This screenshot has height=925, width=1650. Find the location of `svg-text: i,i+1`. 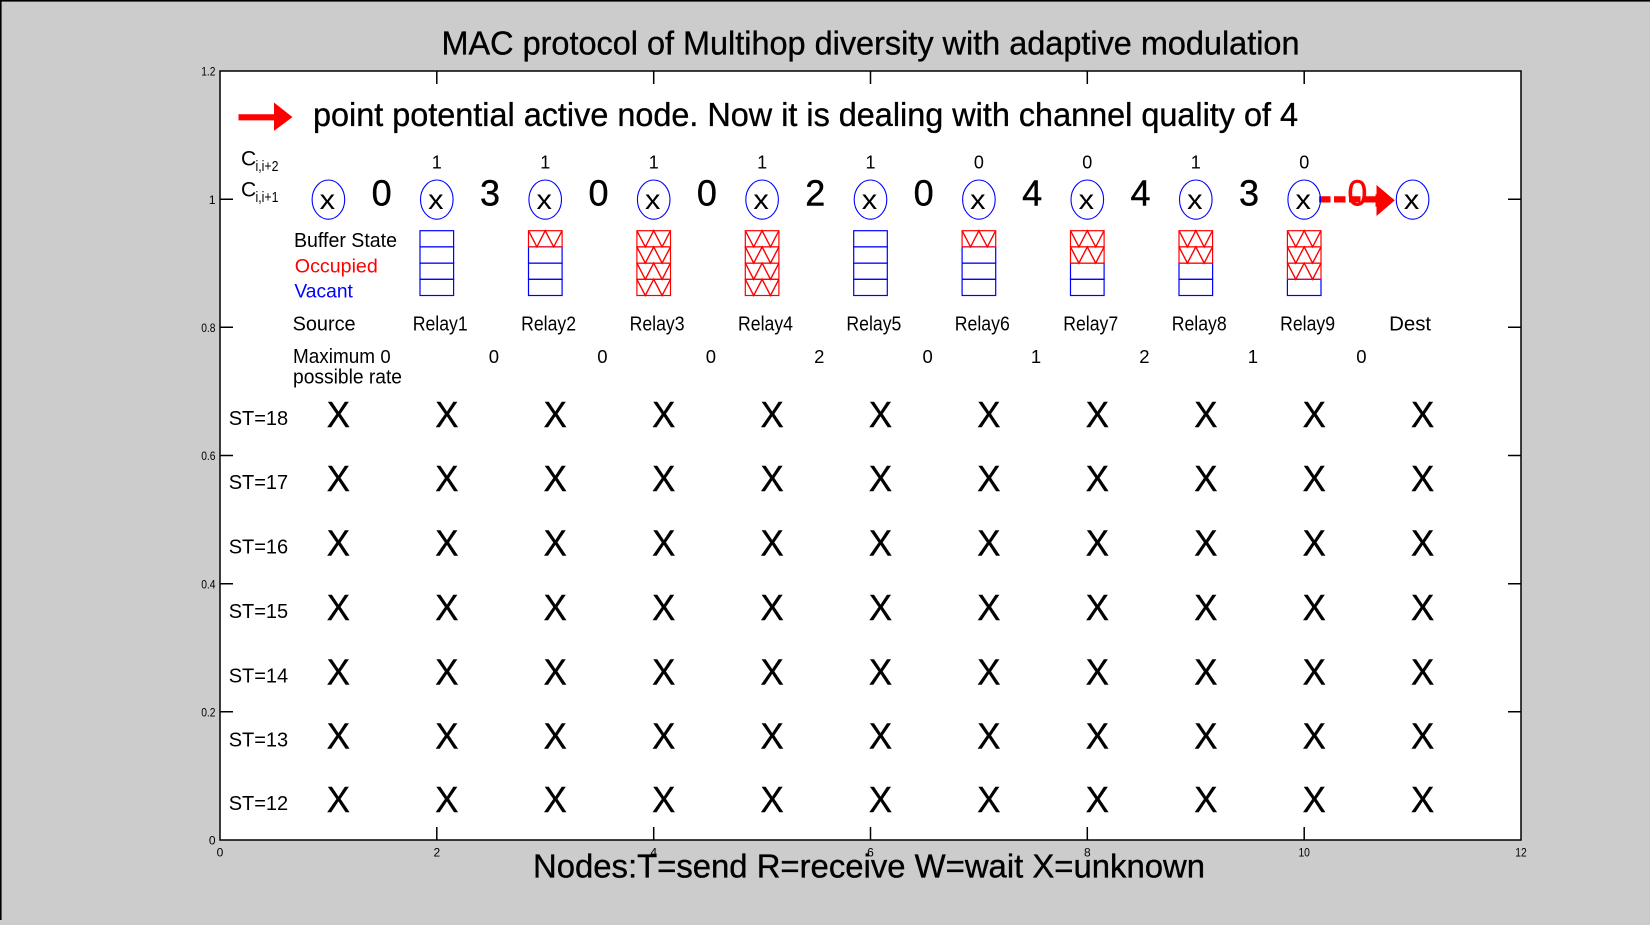

svg-text: i,i+1 is located at coordinates (267, 198).